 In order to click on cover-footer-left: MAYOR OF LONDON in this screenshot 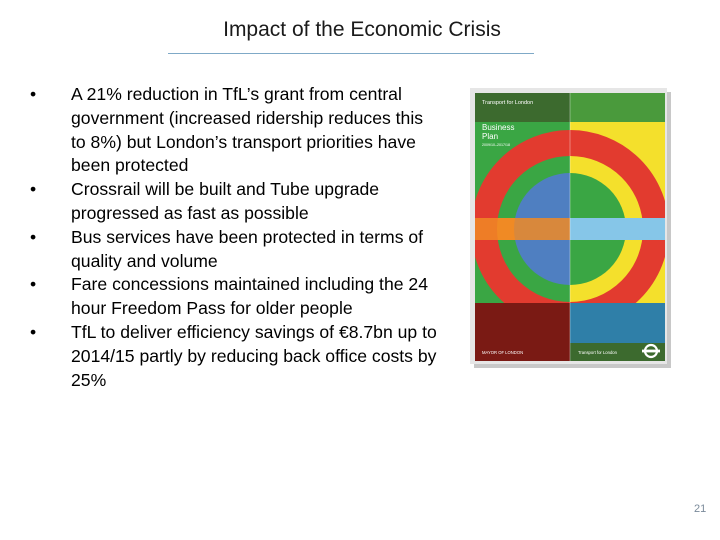, I will do `click(502, 352)`.